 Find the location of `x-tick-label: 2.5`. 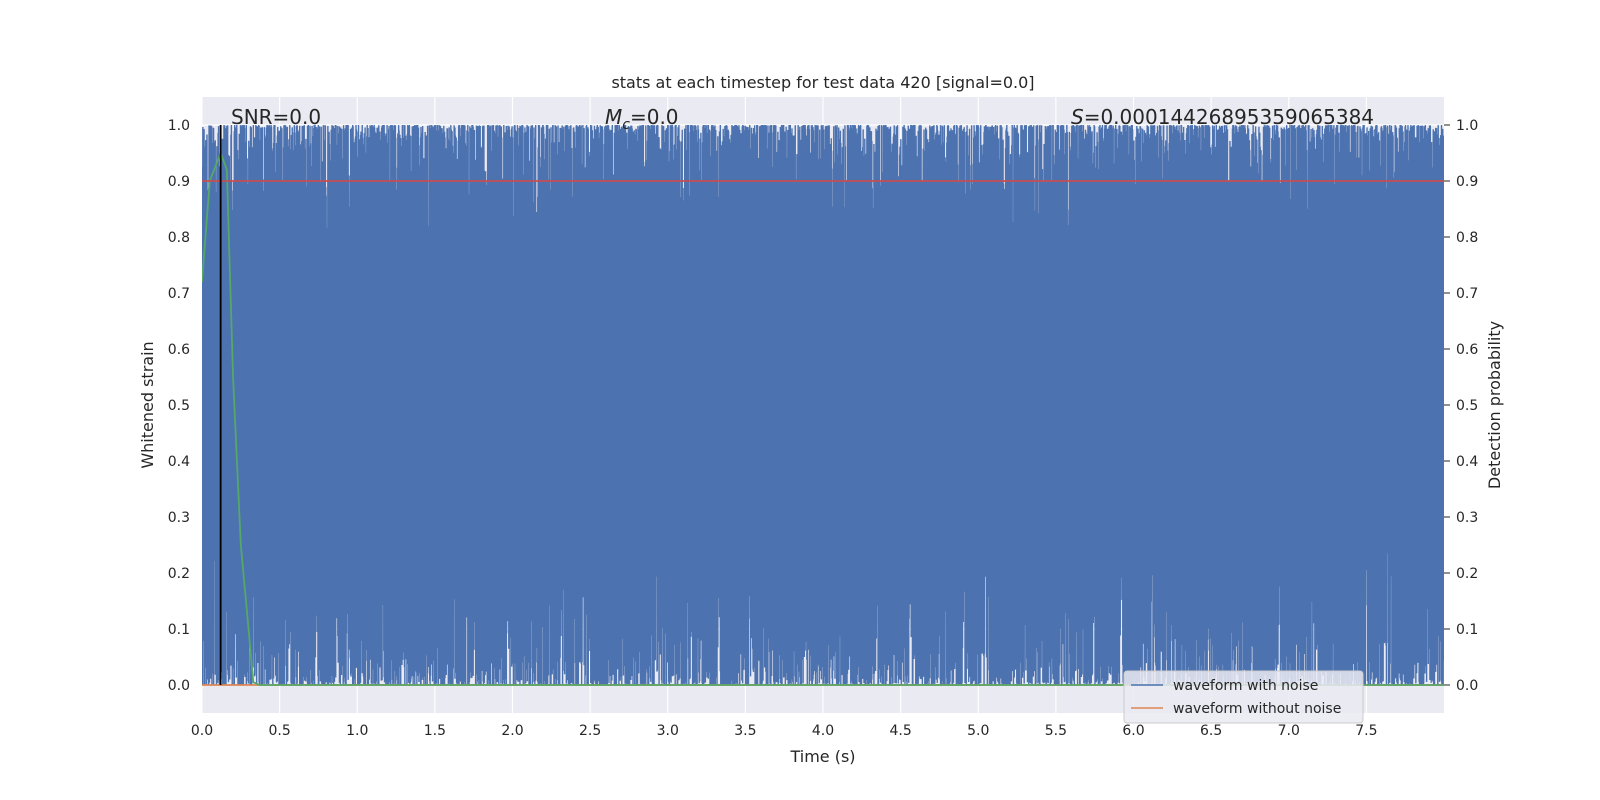

x-tick-label: 2.5 is located at coordinates (590, 731).